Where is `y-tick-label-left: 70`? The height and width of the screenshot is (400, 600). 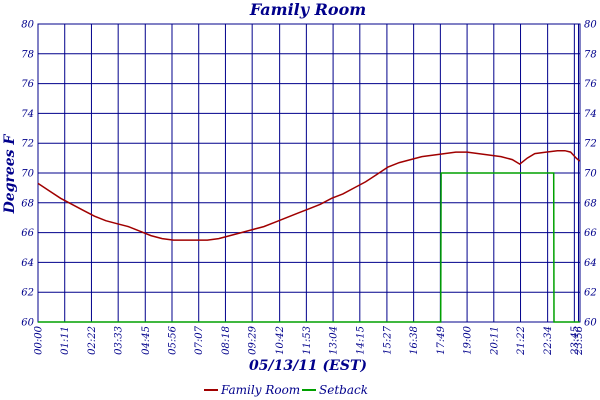 y-tick-label-left: 70 is located at coordinates (27, 174).